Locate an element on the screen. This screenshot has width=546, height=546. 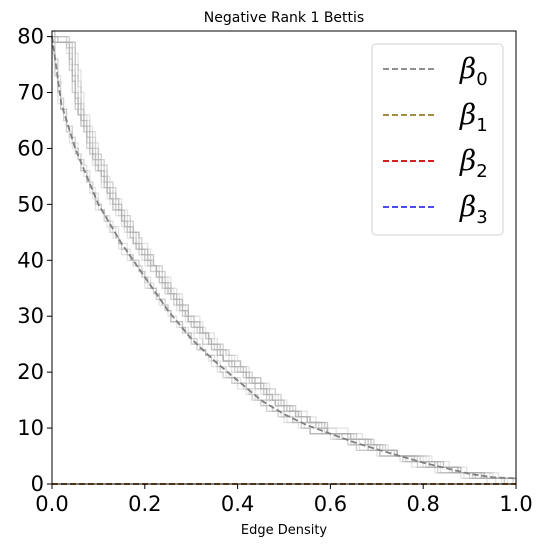
x-tick-label: 0.4 is located at coordinates (237, 504).